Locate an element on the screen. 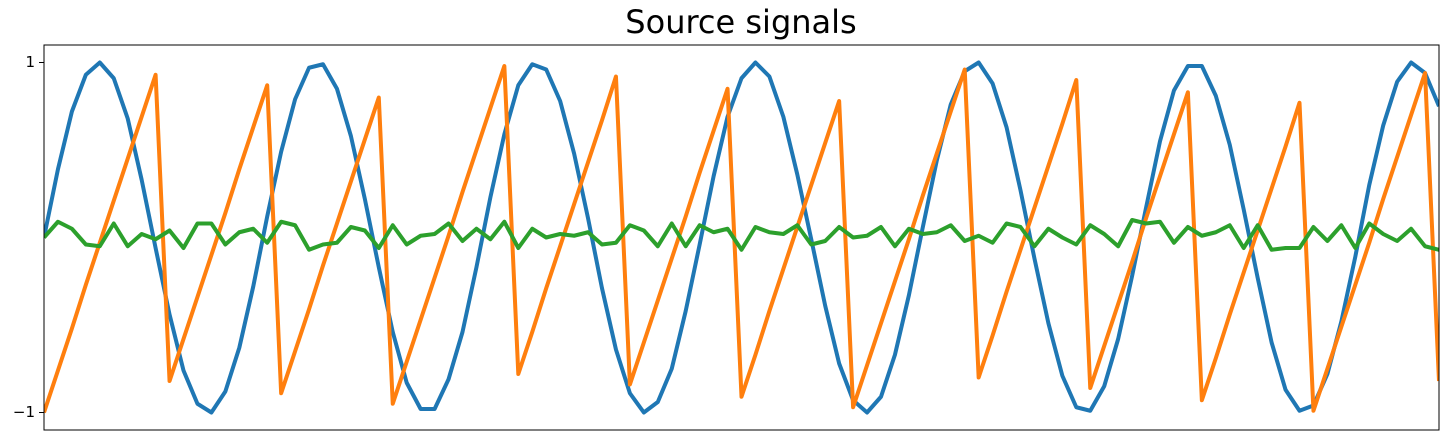 This screenshot has width=1449, height=440. chart-title: Source signals is located at coordinates (740, 22).